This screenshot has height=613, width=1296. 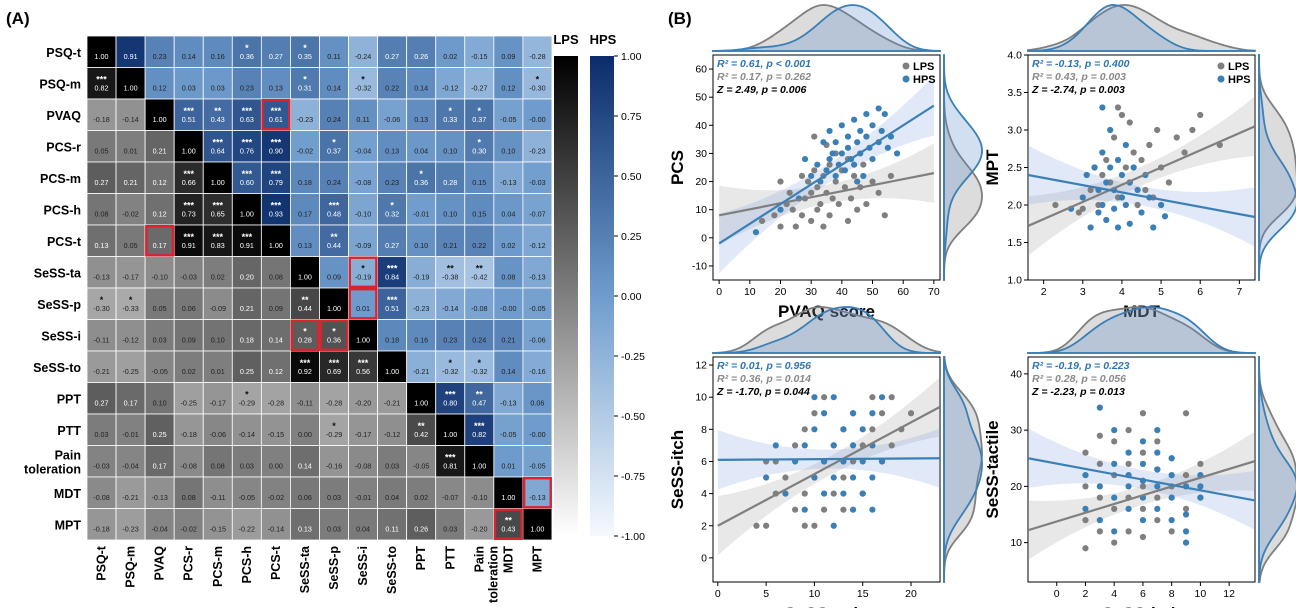 I want to click on colorbar-lps-title: LPS, so click(x=566, y=39).